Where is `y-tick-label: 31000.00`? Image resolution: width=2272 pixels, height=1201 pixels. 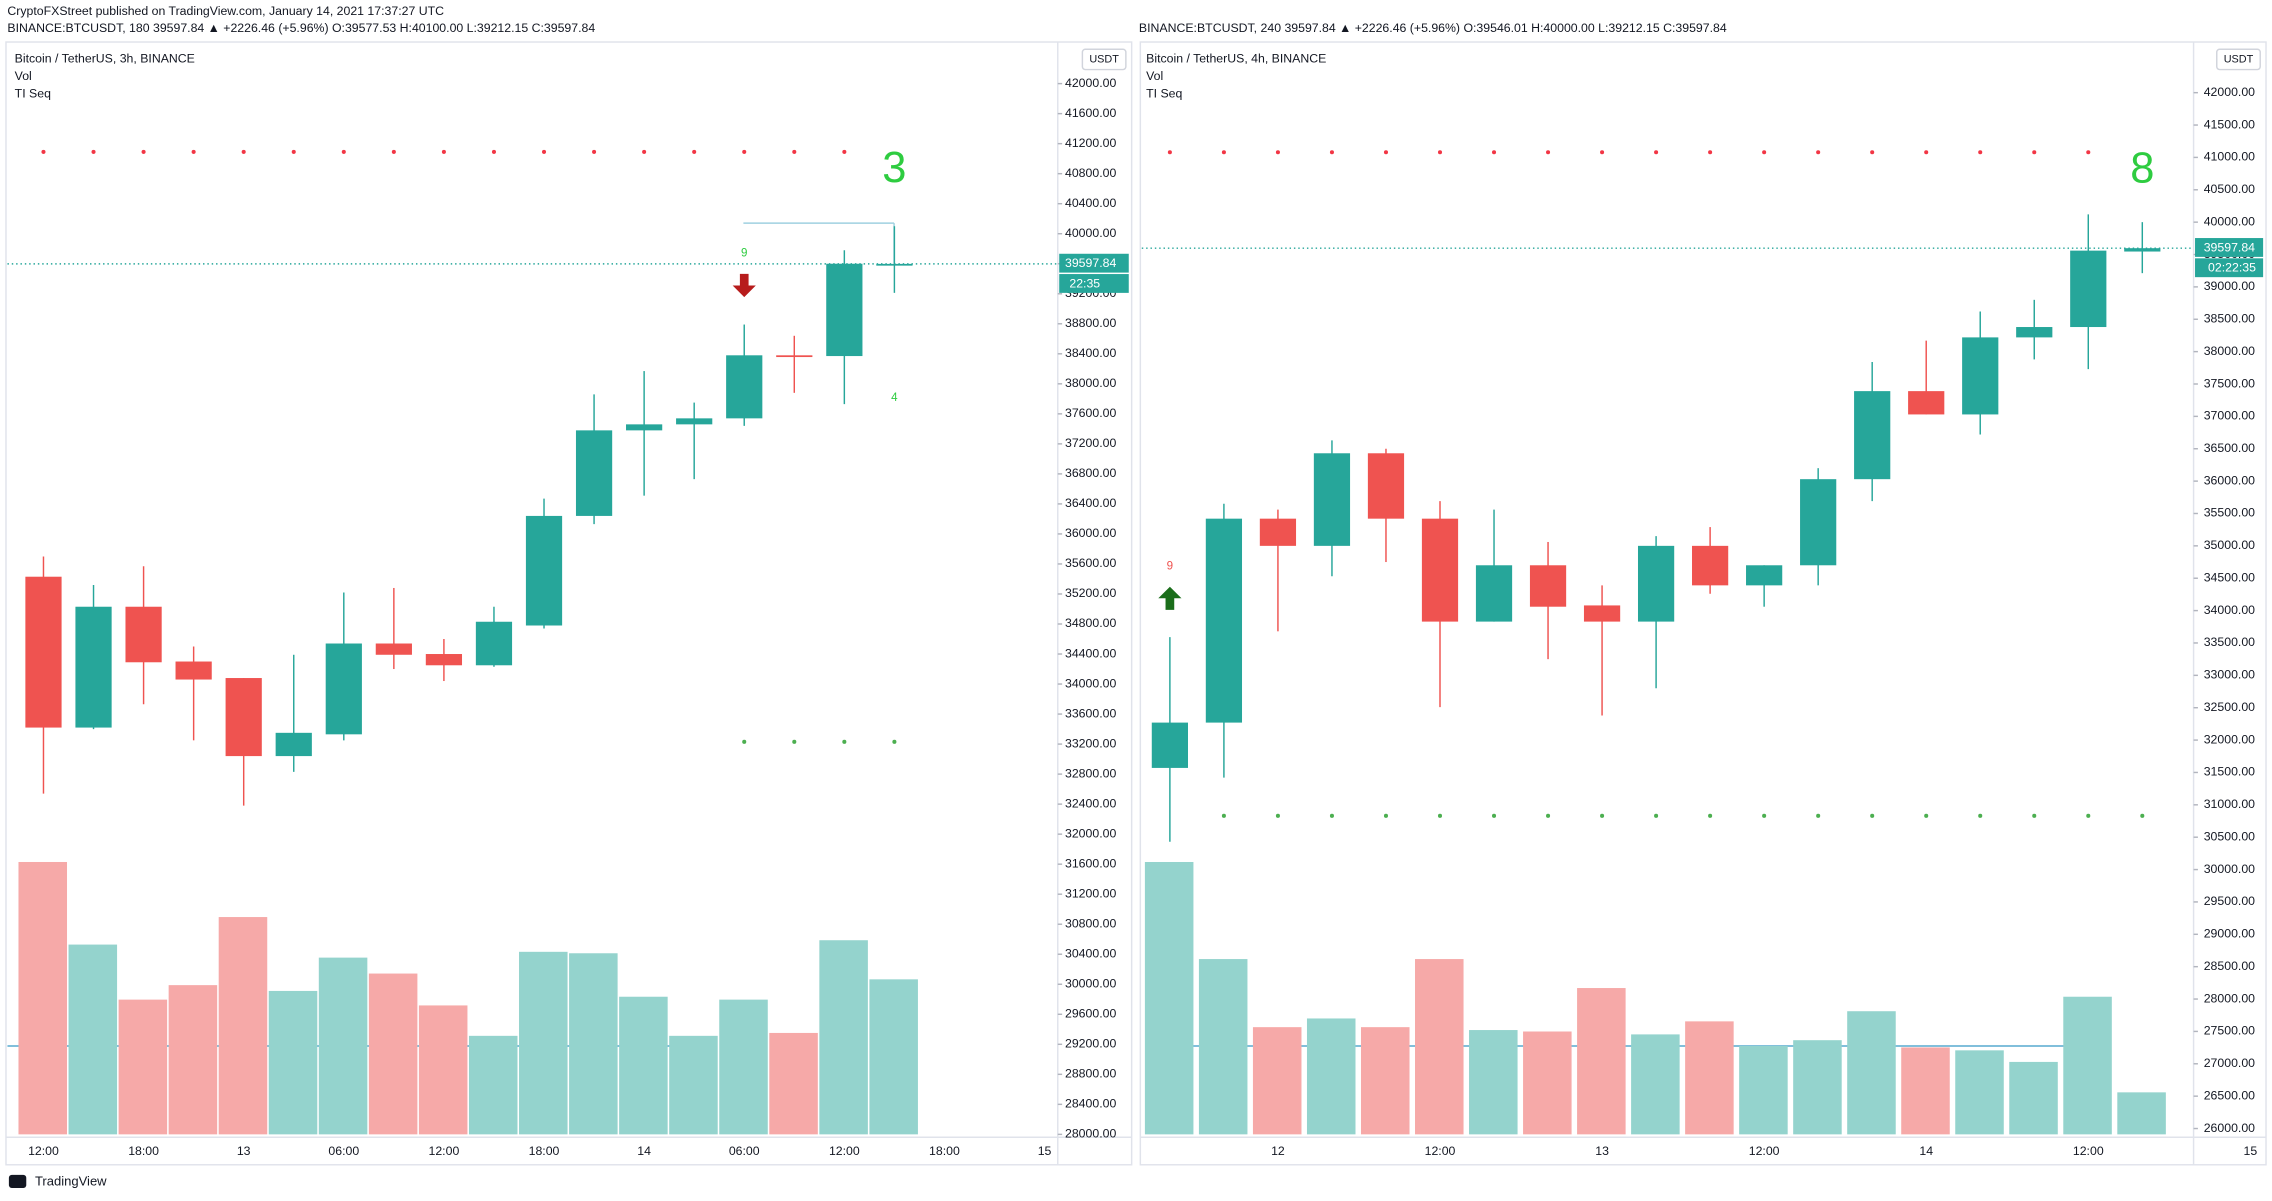 y-tick-label: 31000.00 is located at coordinates (2229, 804).